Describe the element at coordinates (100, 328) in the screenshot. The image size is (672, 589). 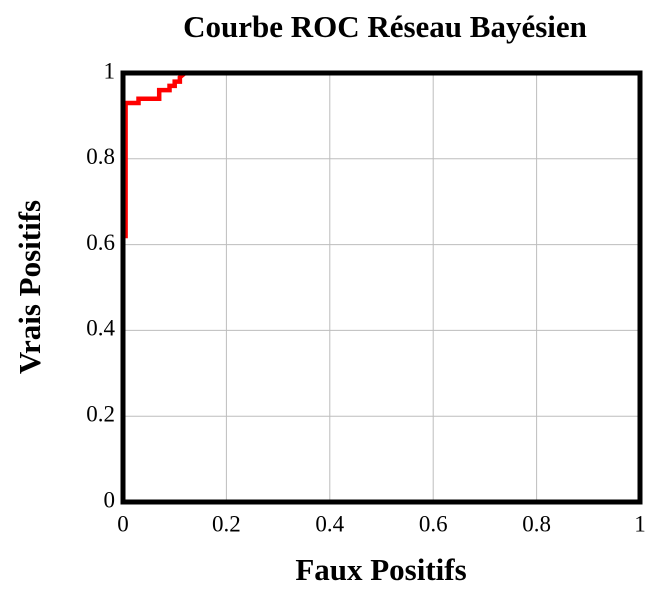
I see `y-tick-label: 0.4` at that location.